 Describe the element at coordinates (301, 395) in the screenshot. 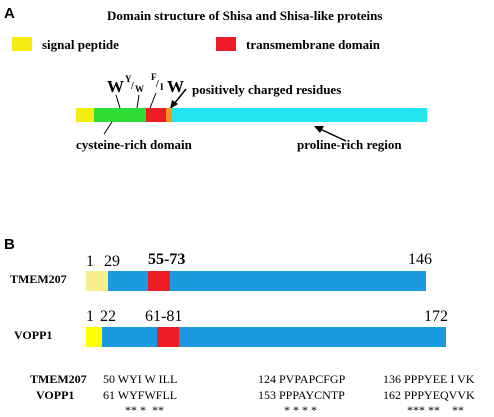

I see `alignment-vopp1-seg2: 153 PPPAYCNTP` at that location.